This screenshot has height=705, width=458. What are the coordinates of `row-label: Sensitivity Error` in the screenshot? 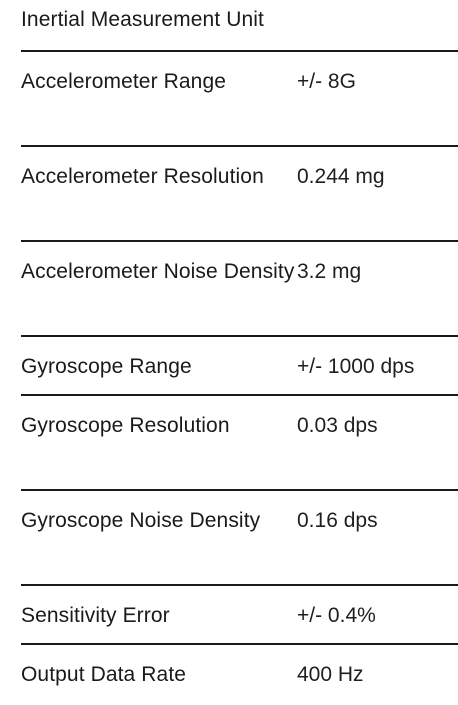 It's located at (95, 615).